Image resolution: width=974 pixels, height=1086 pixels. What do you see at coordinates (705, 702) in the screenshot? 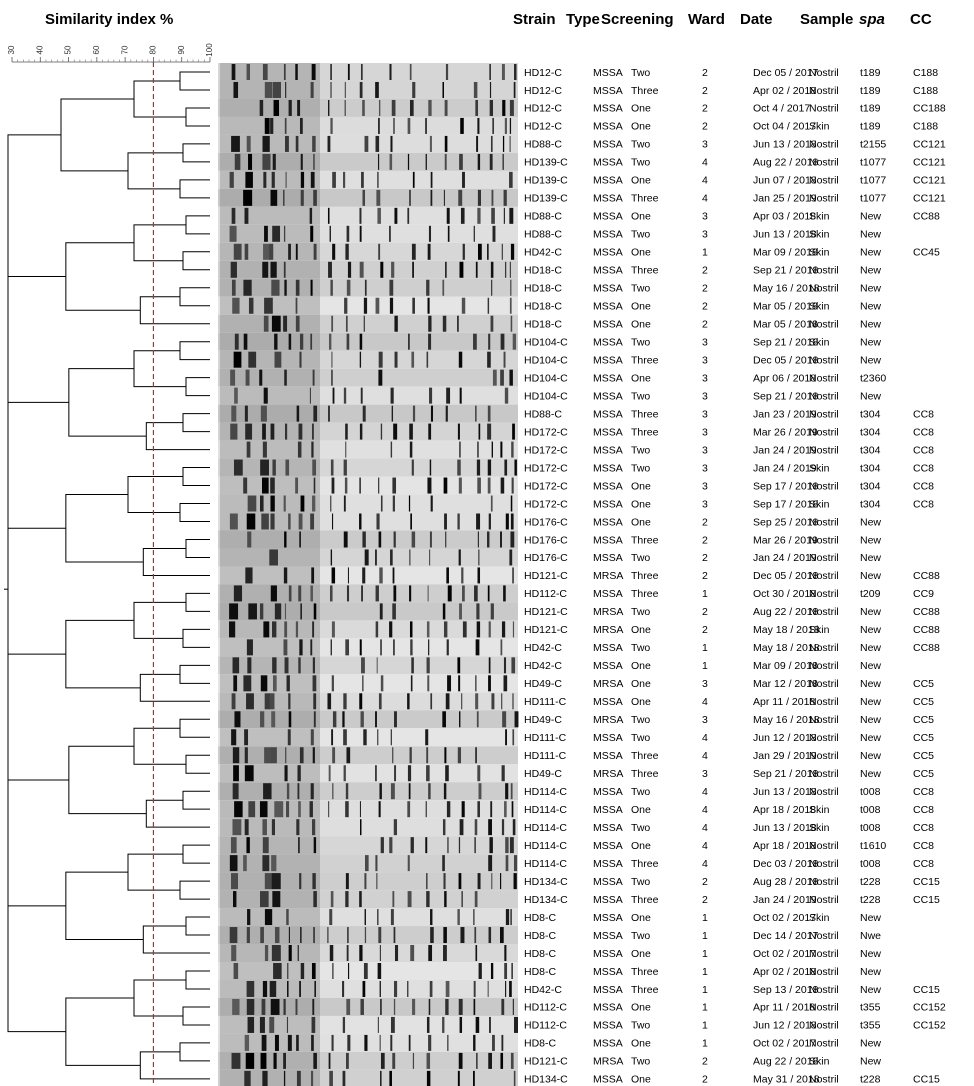
I see `table-cell: 4` at bounding box center [705, 702].